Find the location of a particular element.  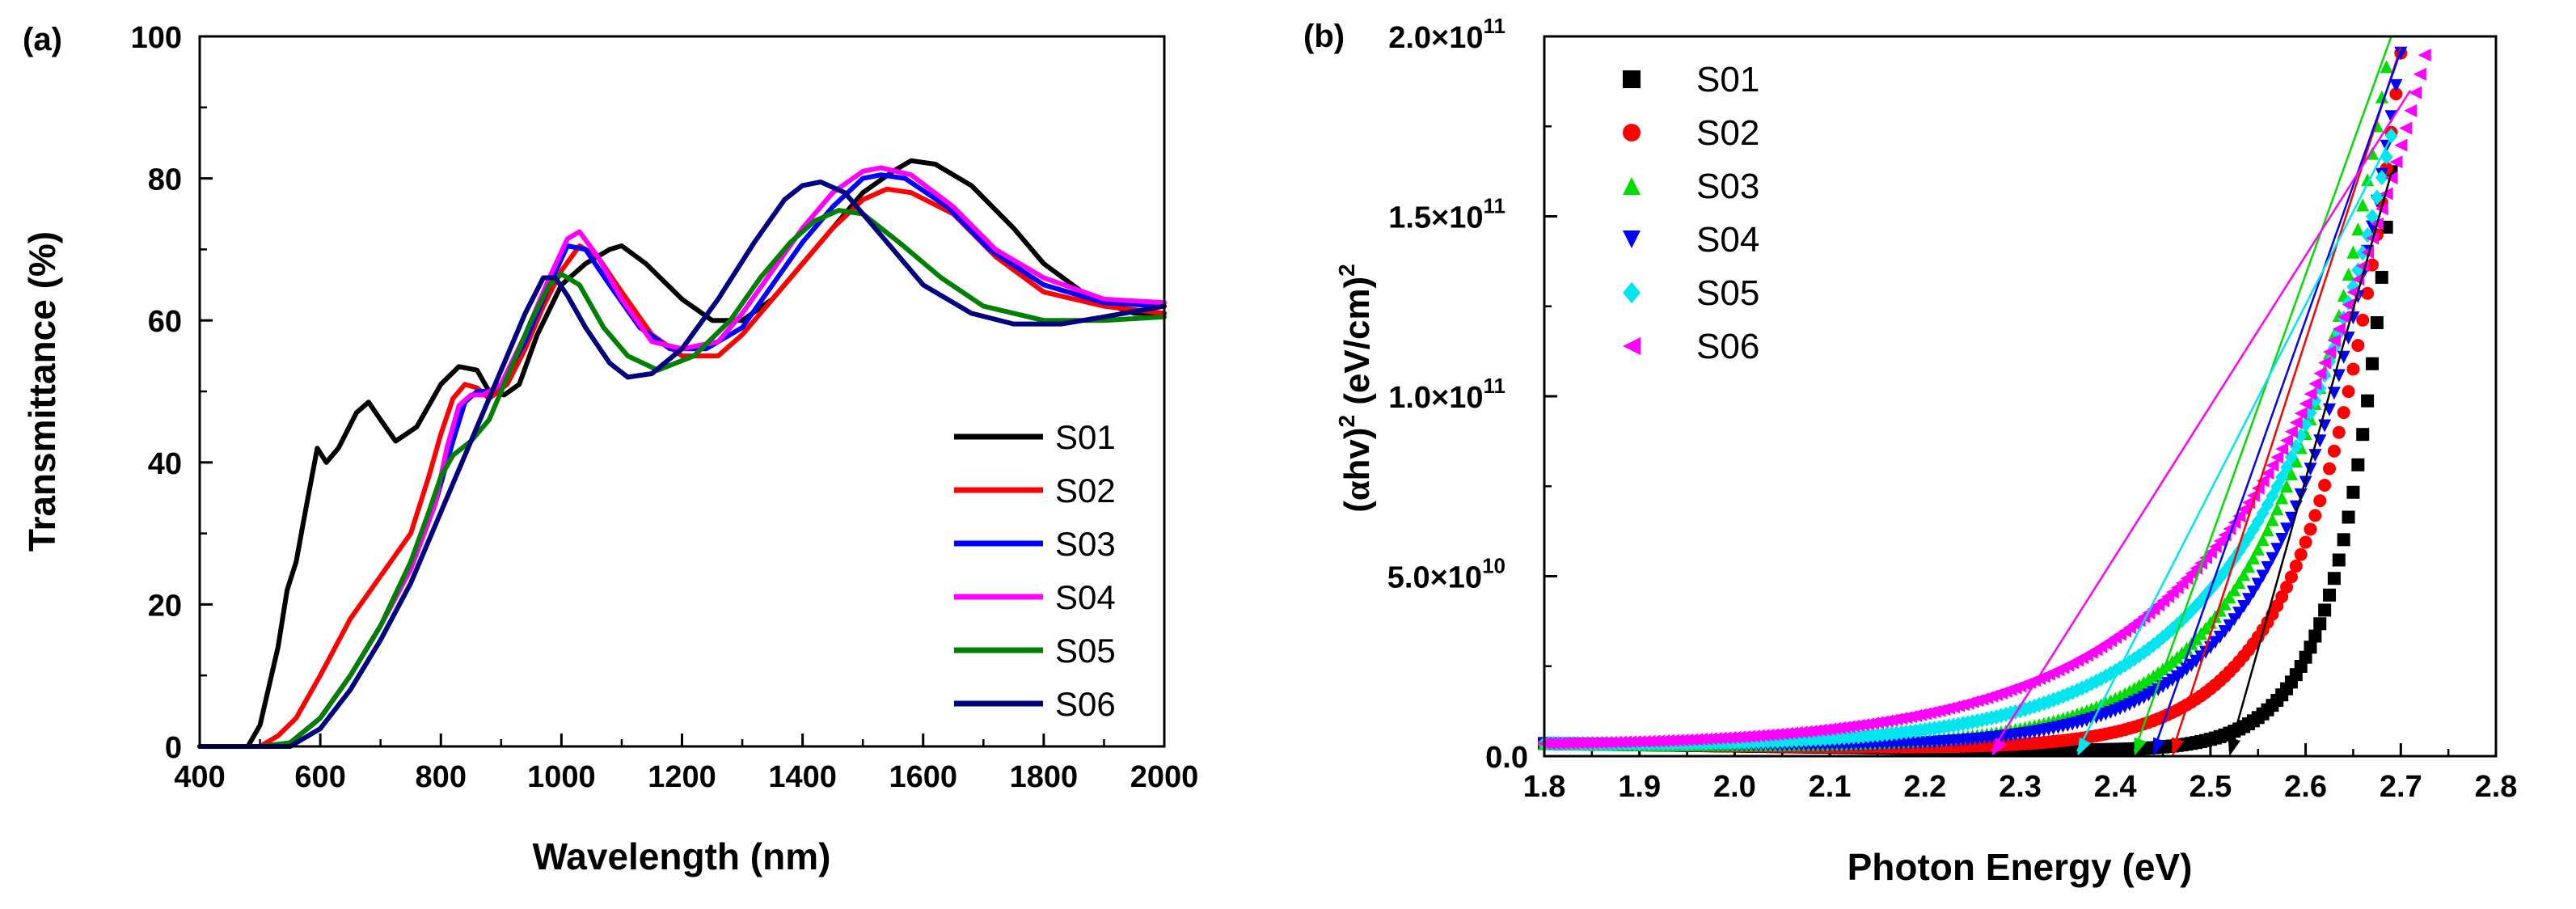

panel-b-x-tick-label: 2.0 is located at coordinates (1734, 787).